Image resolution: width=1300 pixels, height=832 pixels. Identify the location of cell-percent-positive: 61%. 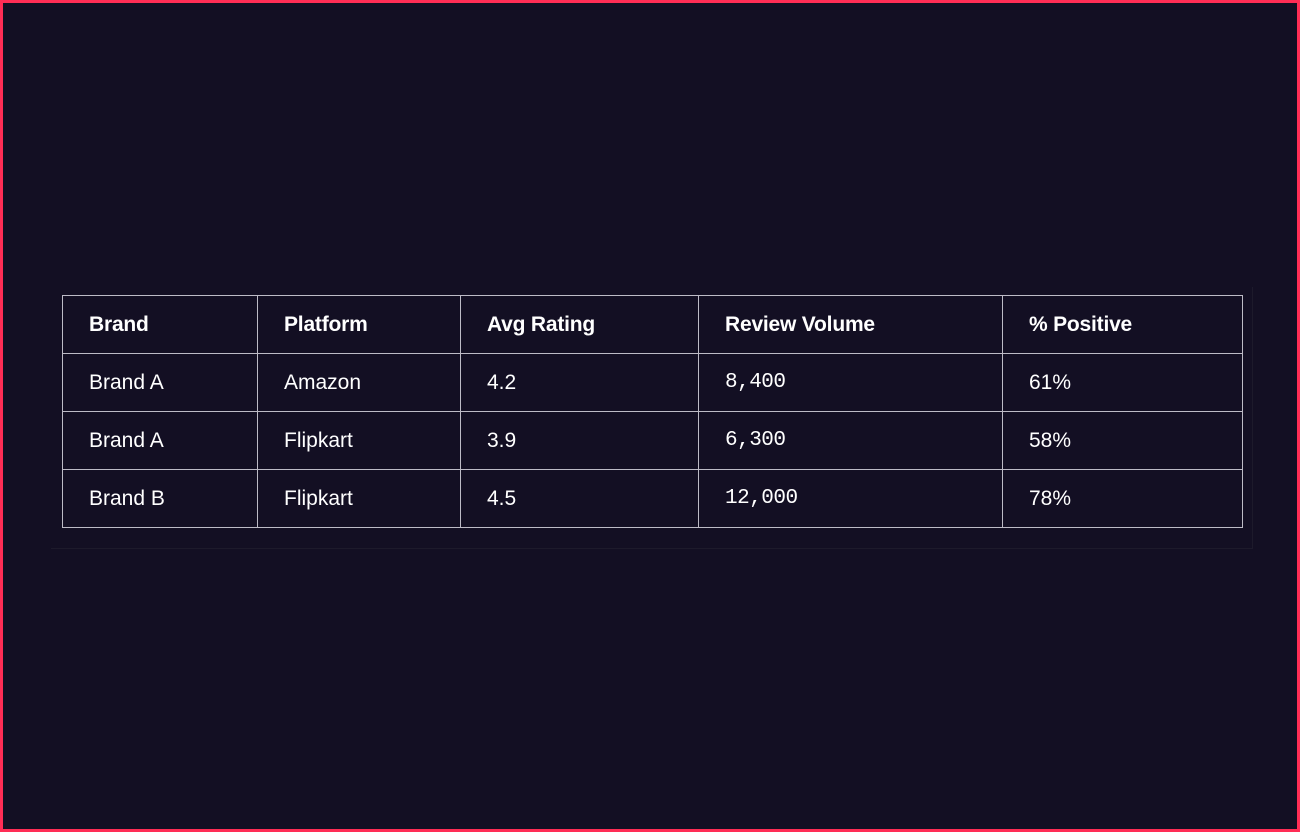
(1122, 382).